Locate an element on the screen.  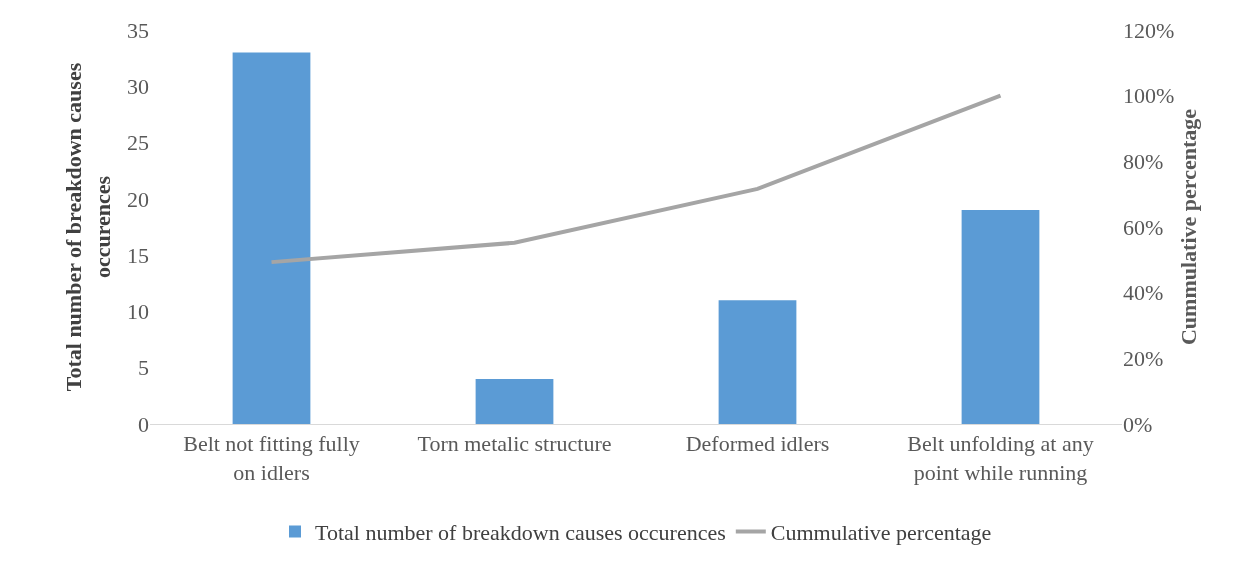
y2-tick-label: 120% is located at coordinates (1149, 30).